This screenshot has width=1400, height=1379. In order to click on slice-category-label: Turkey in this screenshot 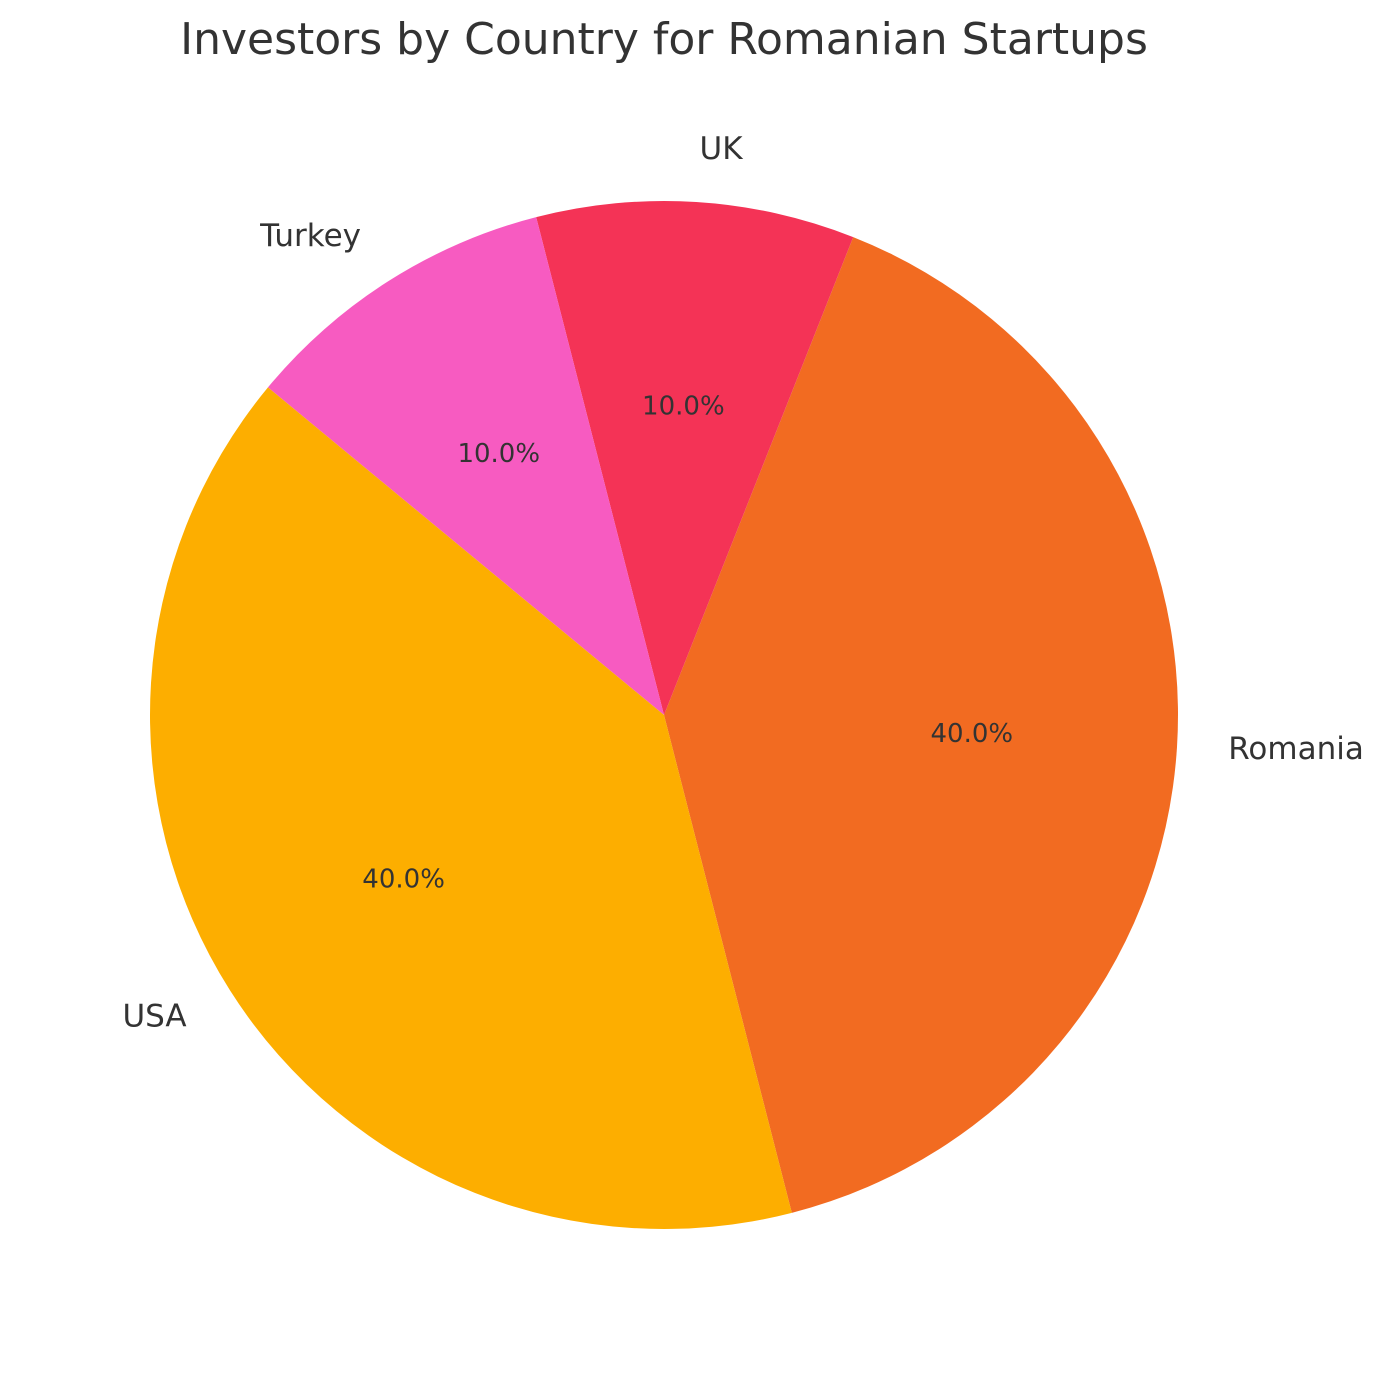, I will do `click(310, 236)`.